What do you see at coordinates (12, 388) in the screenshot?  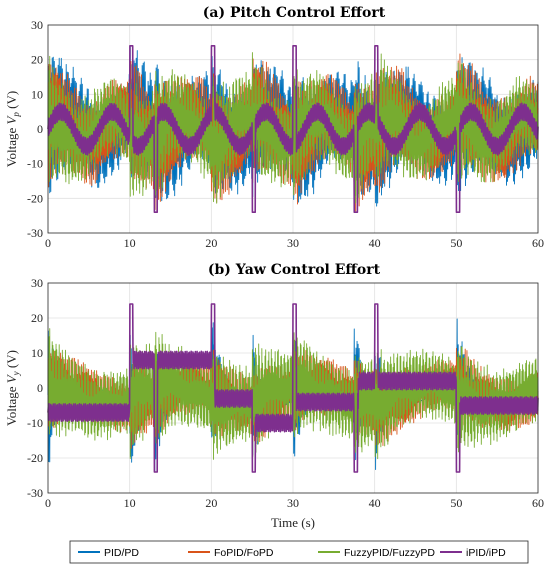 I see `yaw-ylabel: Voltage Vy (V)` at bounding box center [12, 388].